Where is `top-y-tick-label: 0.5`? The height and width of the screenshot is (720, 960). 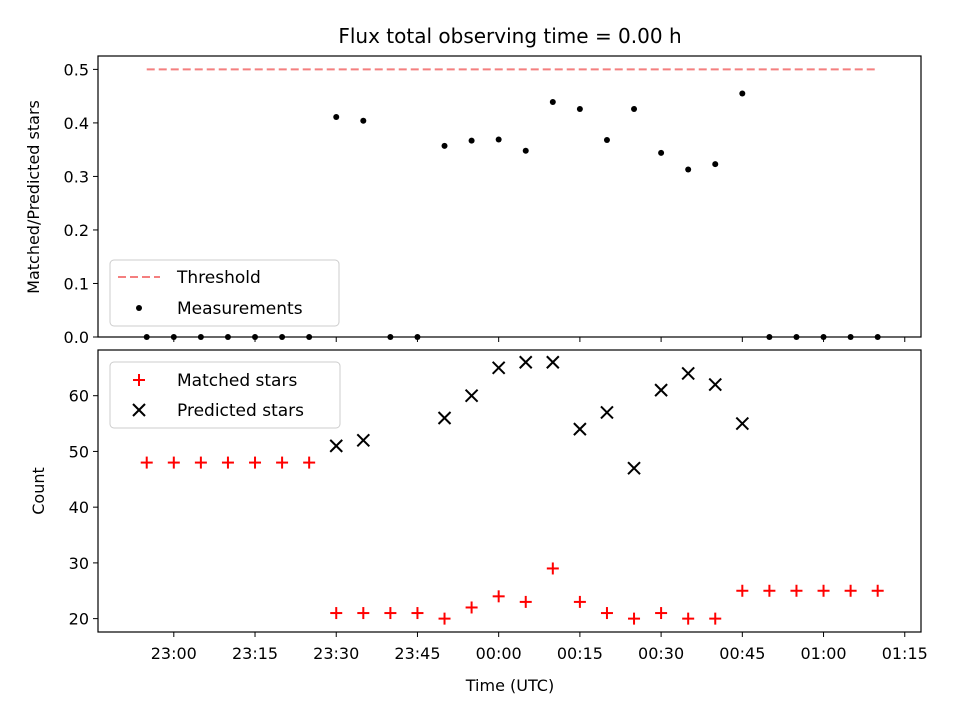 top-y-tick-label: 0.5 is located at coordinates (76, 69).